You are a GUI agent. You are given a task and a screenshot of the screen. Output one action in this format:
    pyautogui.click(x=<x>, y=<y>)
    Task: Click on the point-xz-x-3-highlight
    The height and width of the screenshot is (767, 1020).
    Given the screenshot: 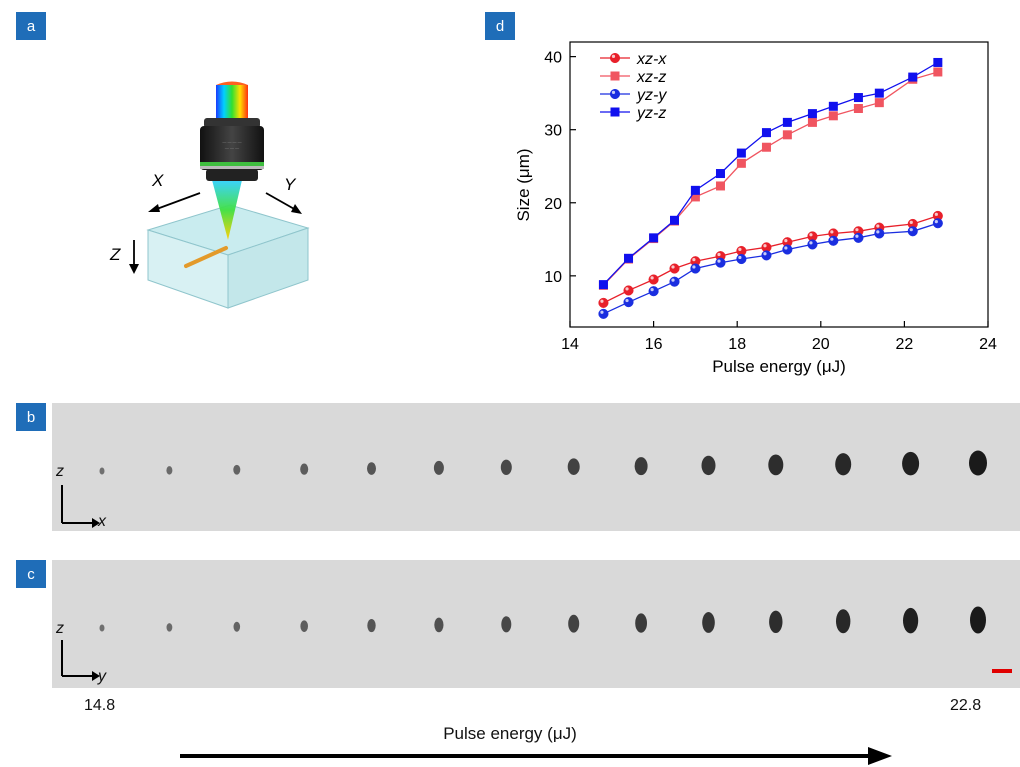 What is the action you would take?
    pyautogui.click(x=673, y=267)
    